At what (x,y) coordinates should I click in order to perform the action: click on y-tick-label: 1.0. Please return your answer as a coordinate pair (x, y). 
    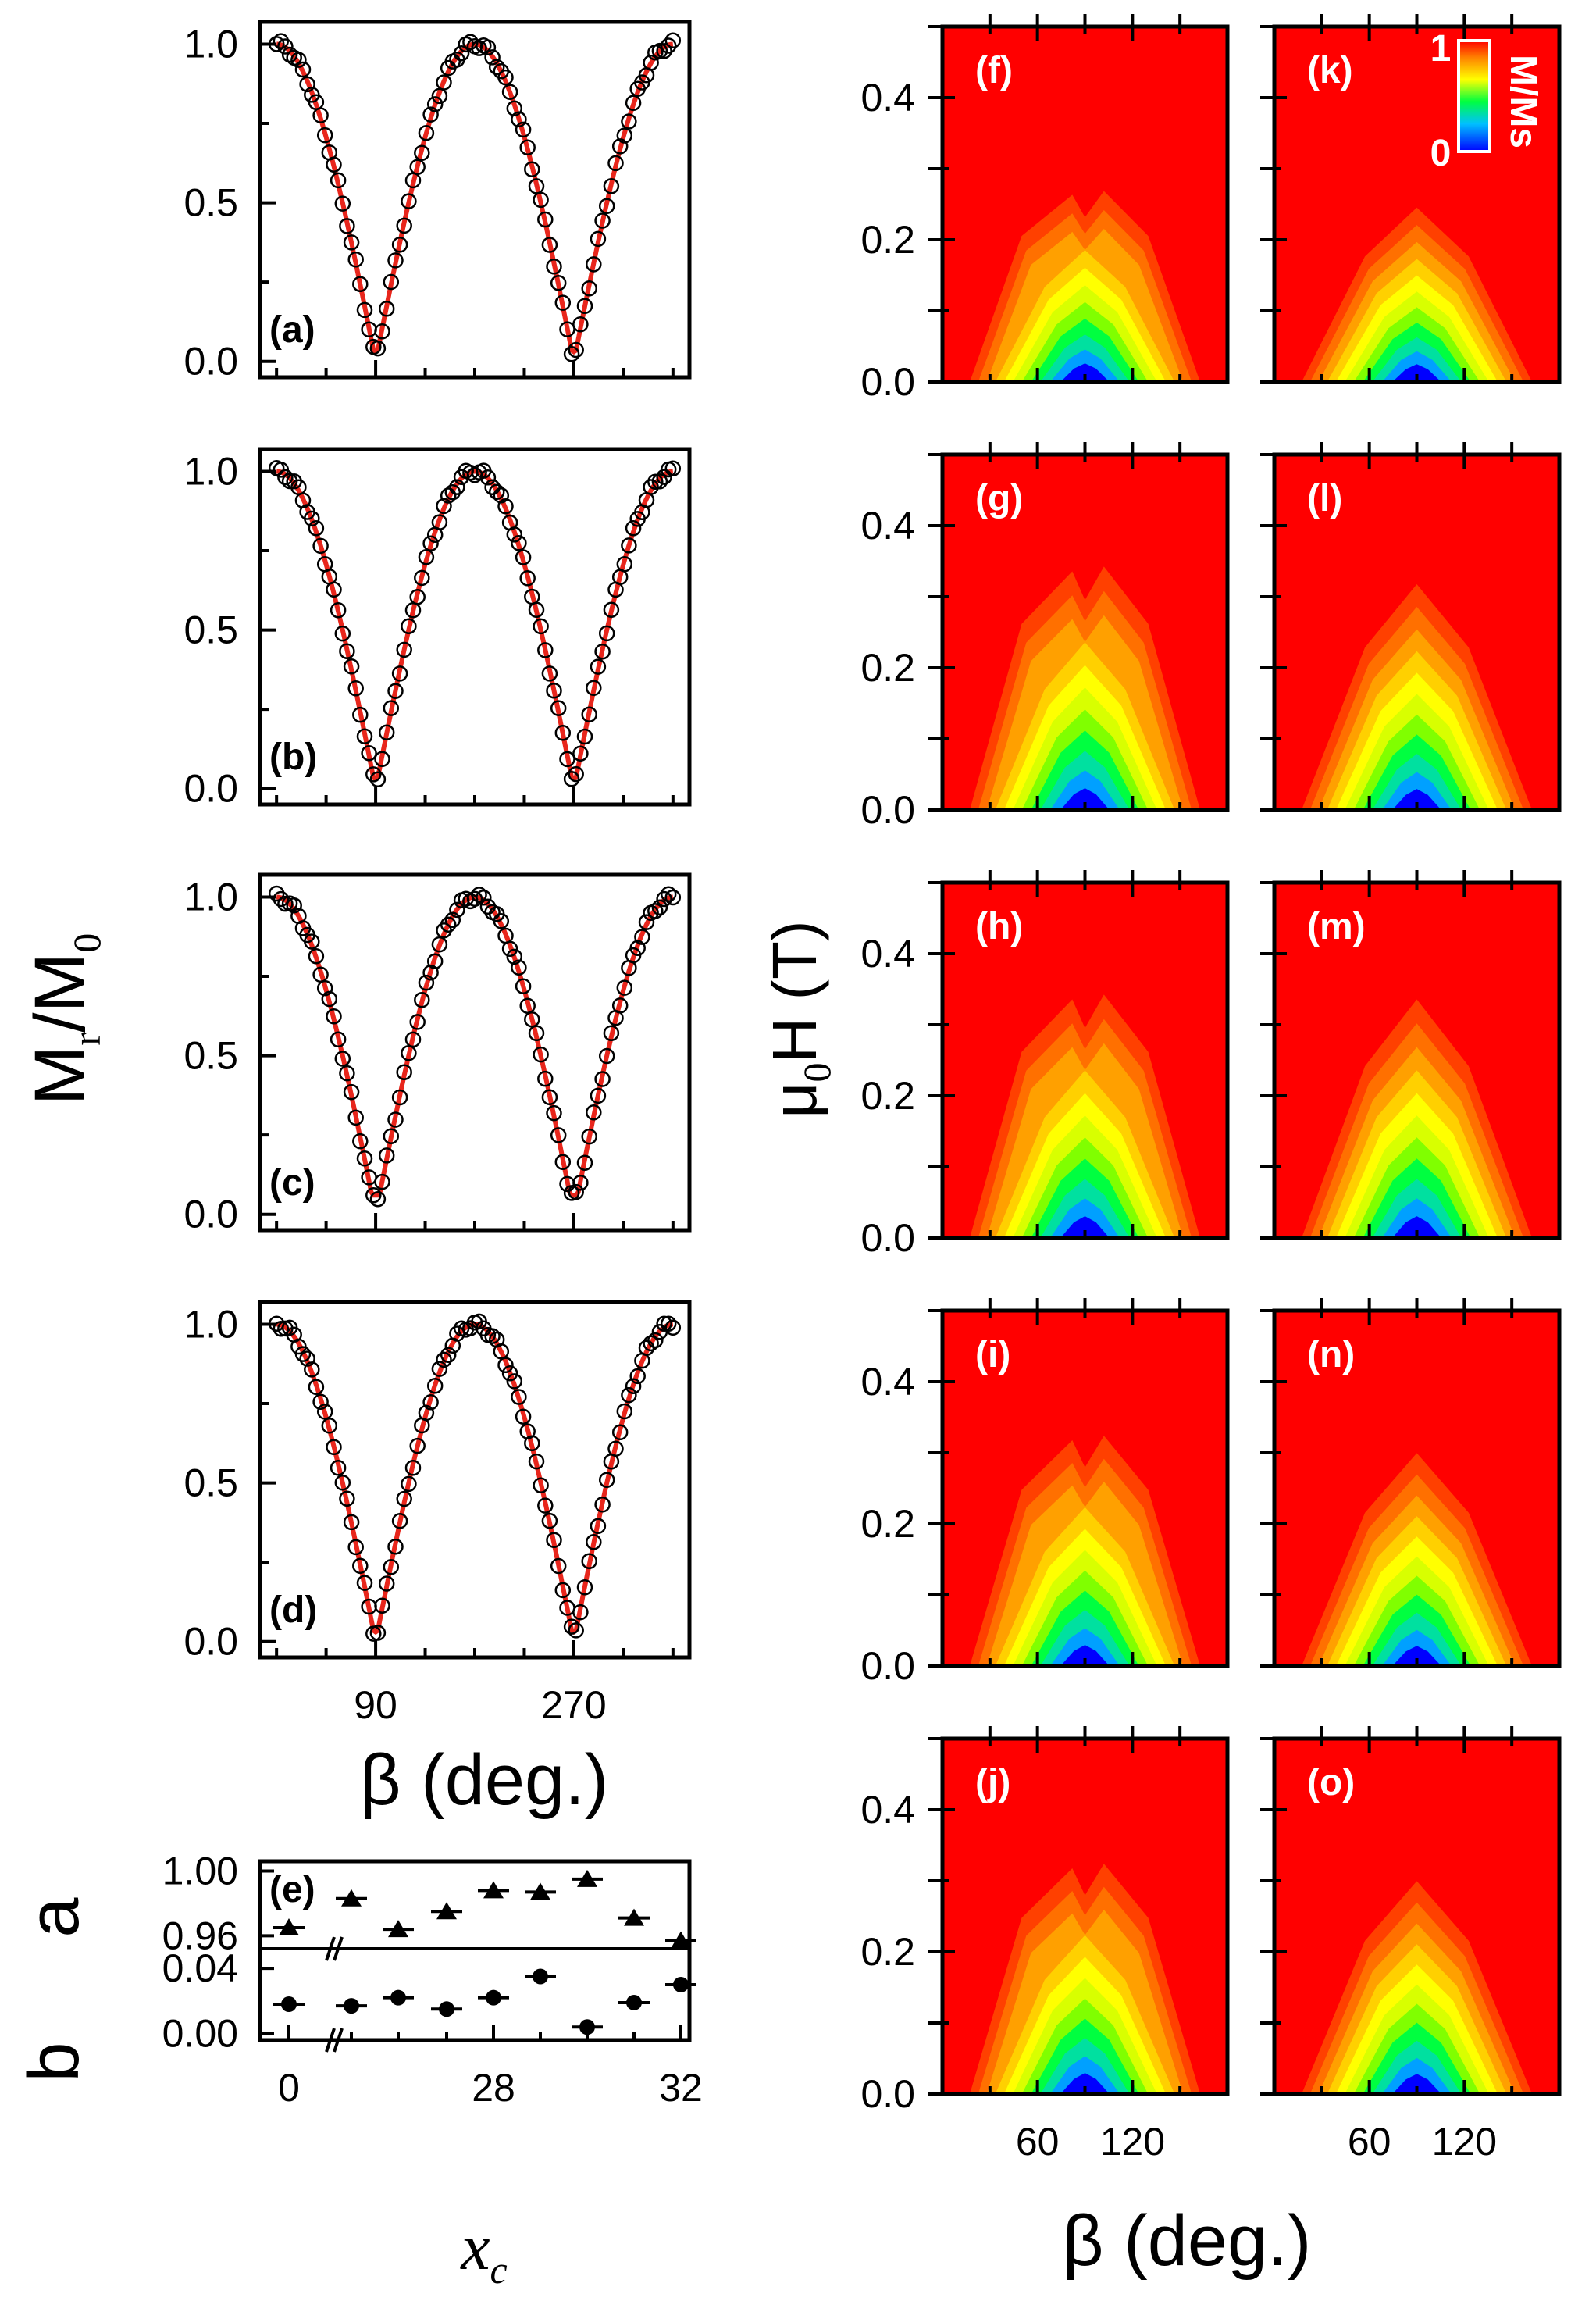
    Looking at the image, I should click on (210, 471).